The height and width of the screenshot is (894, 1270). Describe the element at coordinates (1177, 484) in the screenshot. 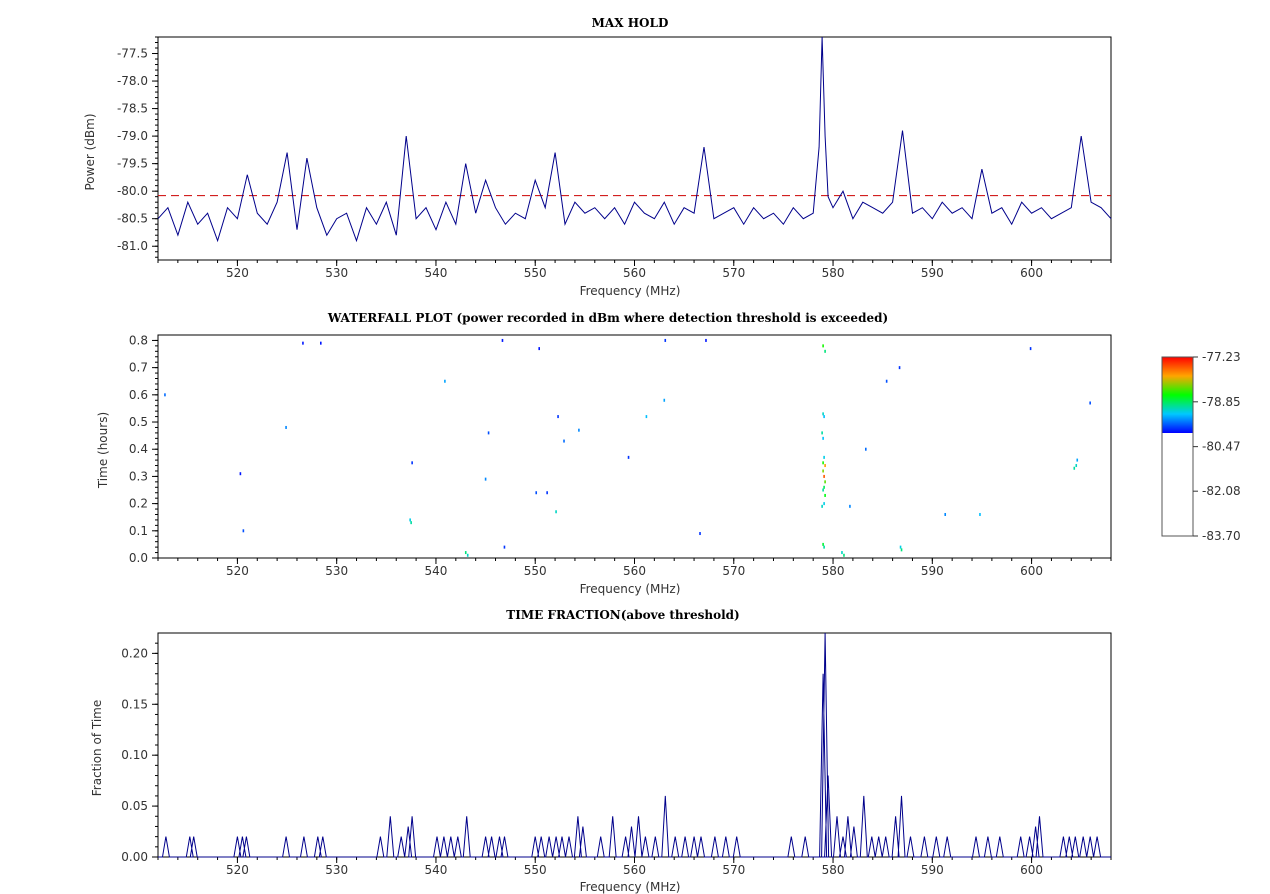

I see `colorbar-white-section` at that location.